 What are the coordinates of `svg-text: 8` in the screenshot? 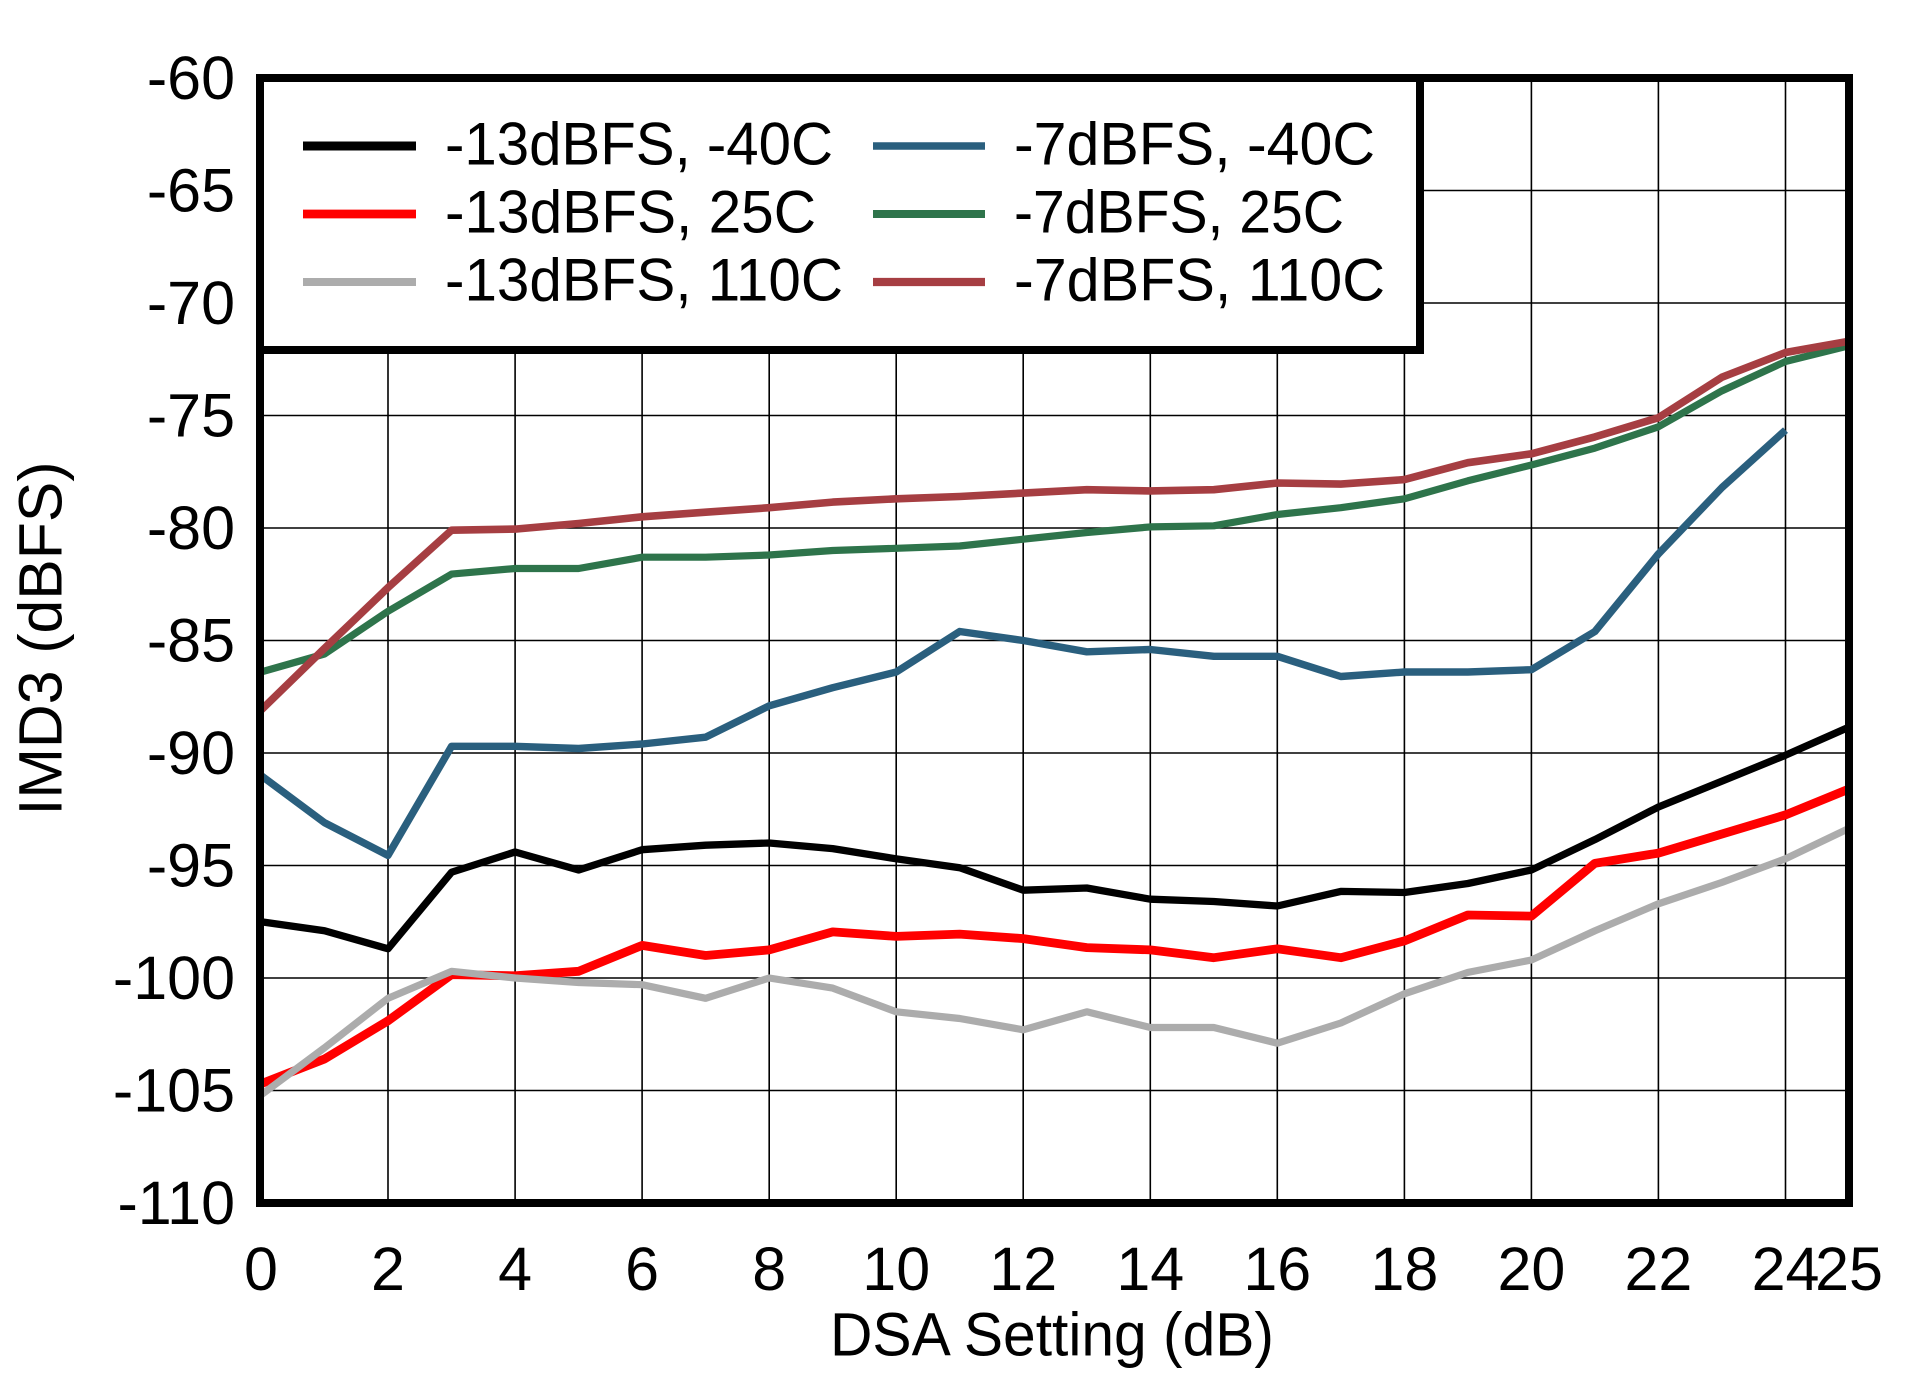 It's located at (769, 1269).